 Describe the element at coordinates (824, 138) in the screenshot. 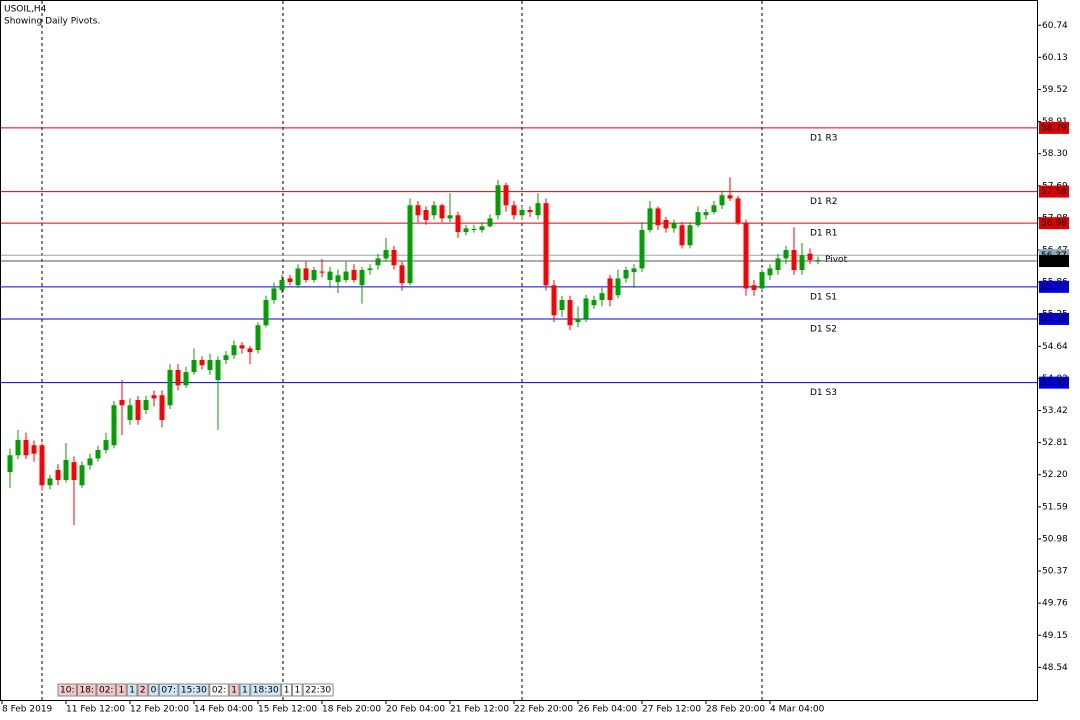

I see `pivot-level-name: D1 R3` at that location.